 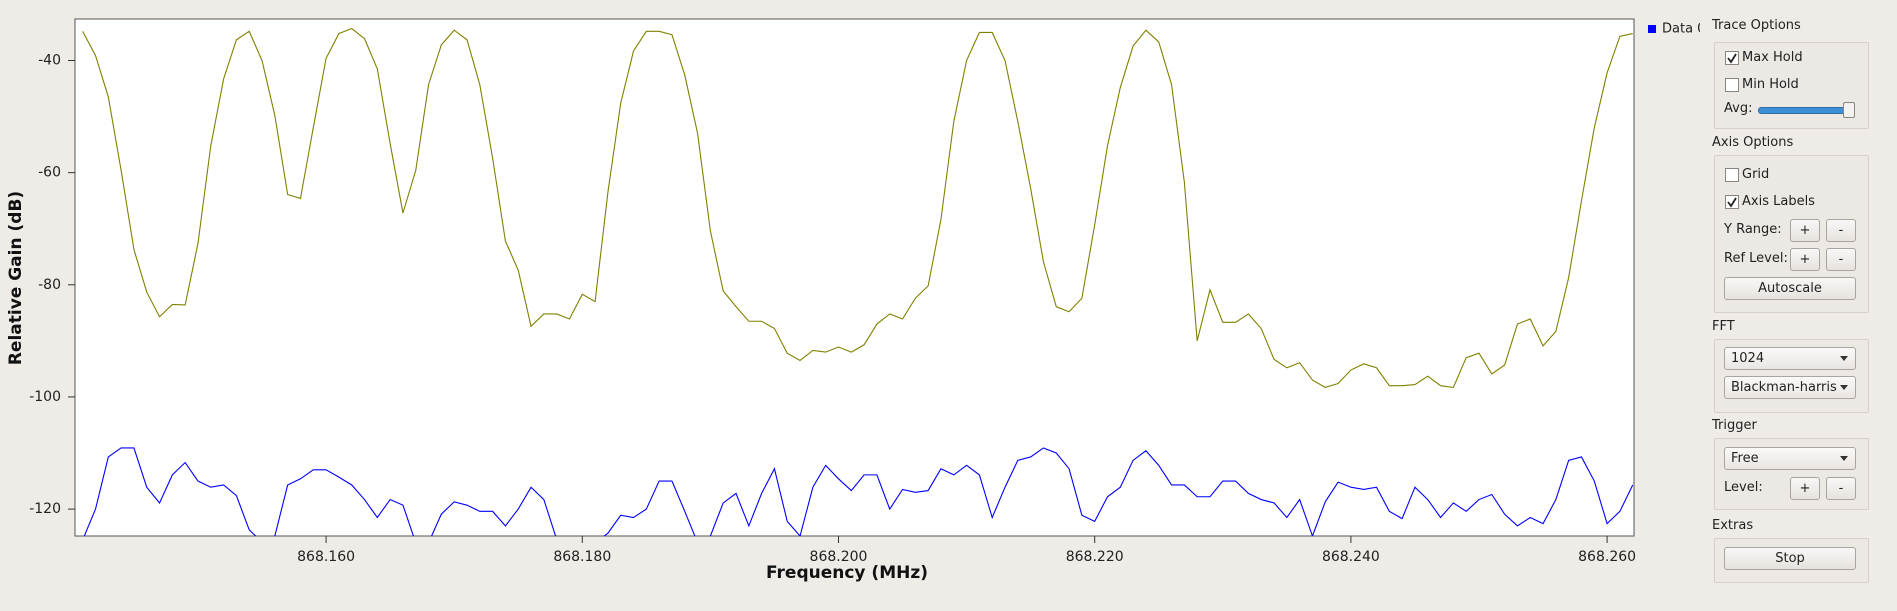 I want to click on avg-slider-track, so click(x=1804, y=110).